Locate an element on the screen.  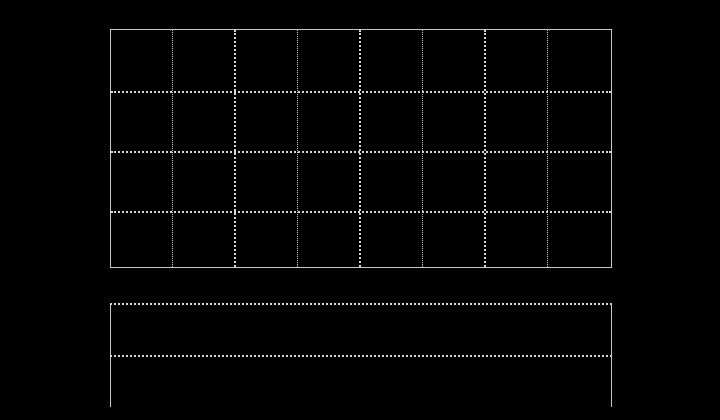
gridline-horizontal-middle is located at coordinates (361, 356).